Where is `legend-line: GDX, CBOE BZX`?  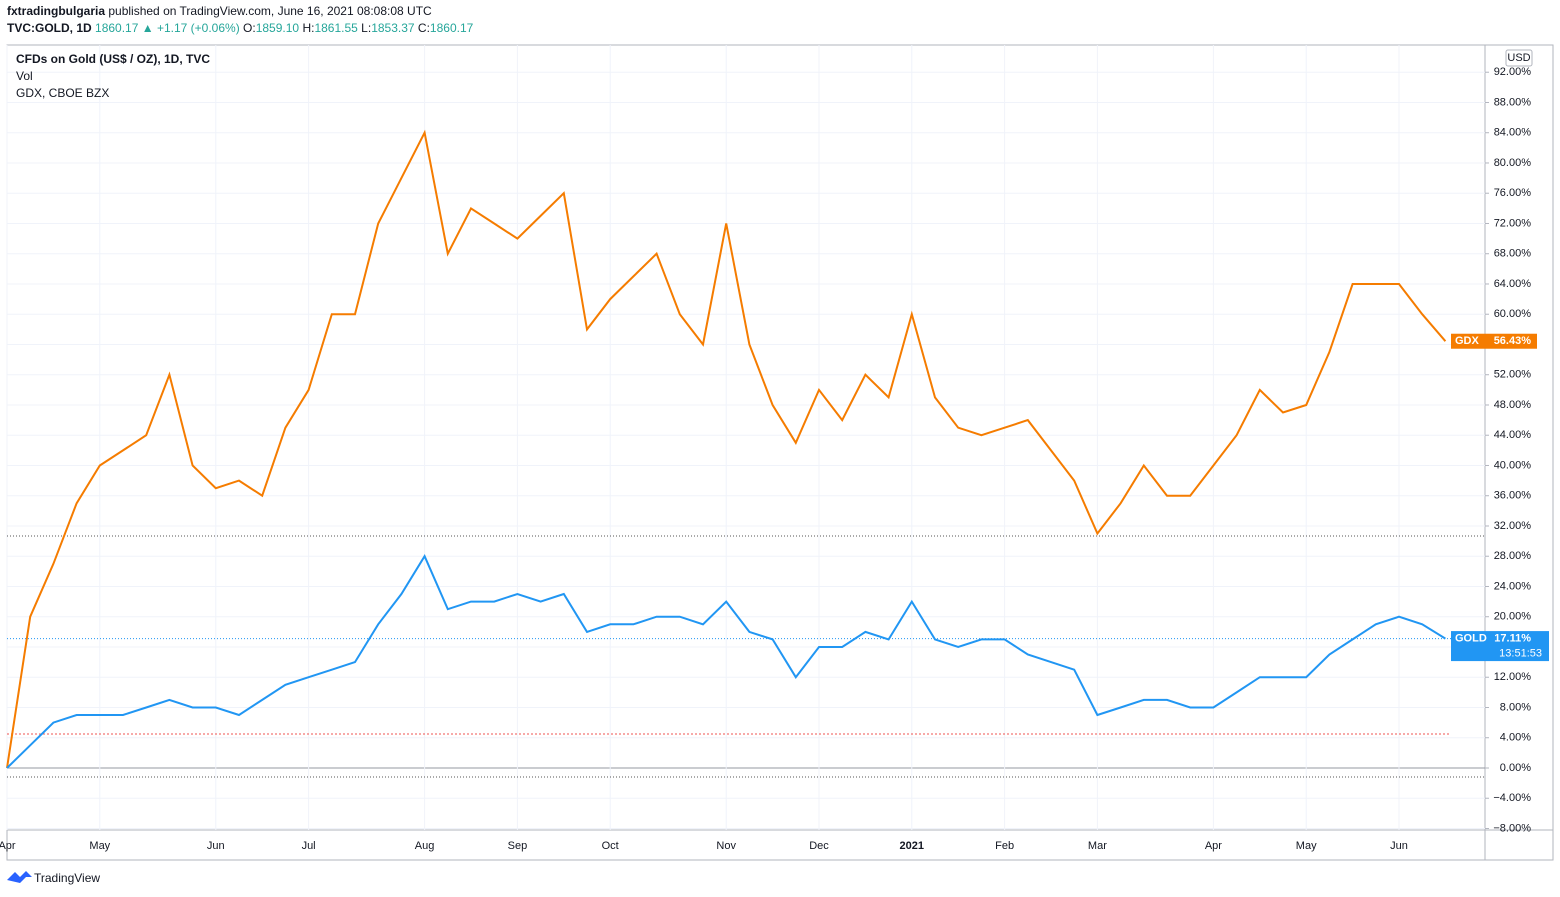 legend-line: GDX, CBOE BZX is located at coordinates (62, 93).